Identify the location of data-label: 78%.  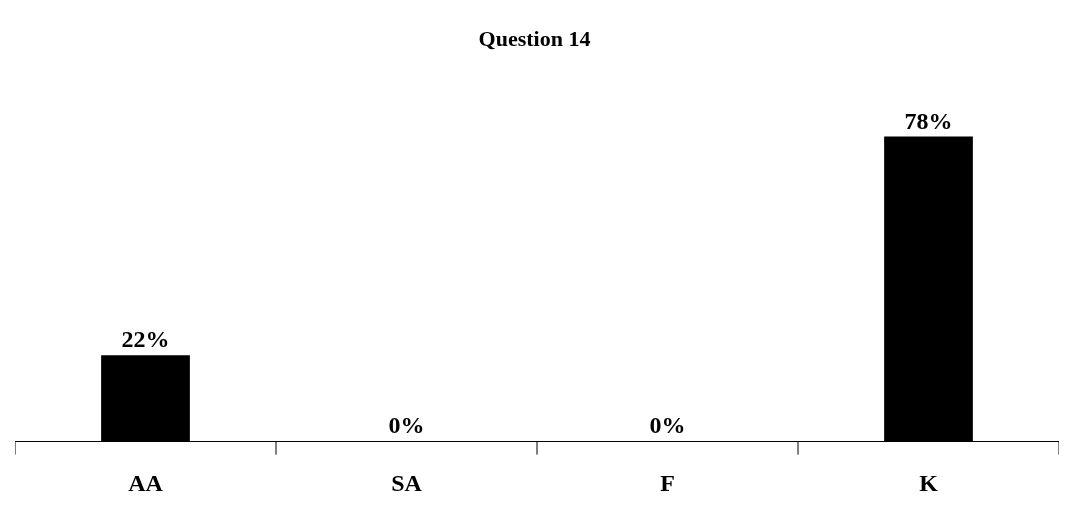
(928, 120).